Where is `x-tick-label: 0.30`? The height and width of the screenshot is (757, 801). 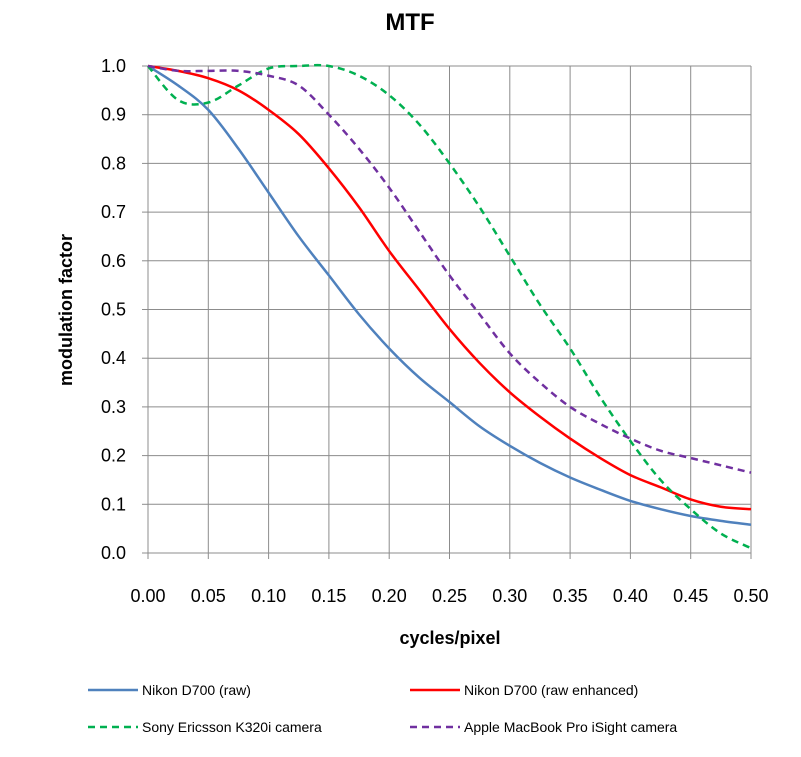
x-tick-label: 0.30 is located at coordinates (509, 596).